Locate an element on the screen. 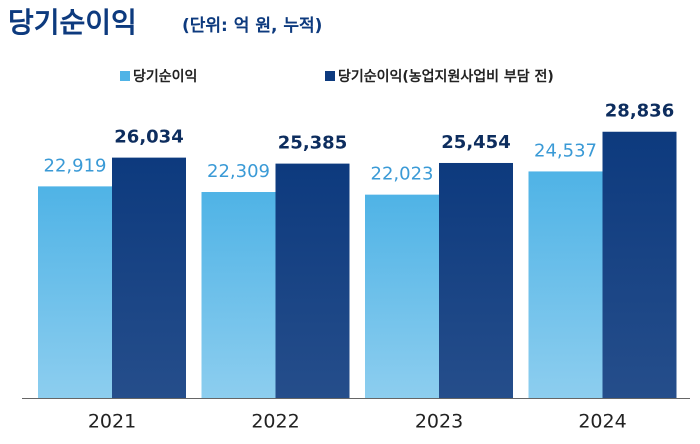 The image size is (700, 444). legend-label: 당기순이익(농업지원사업비 부담 전) is located at coordinates (446, 76).